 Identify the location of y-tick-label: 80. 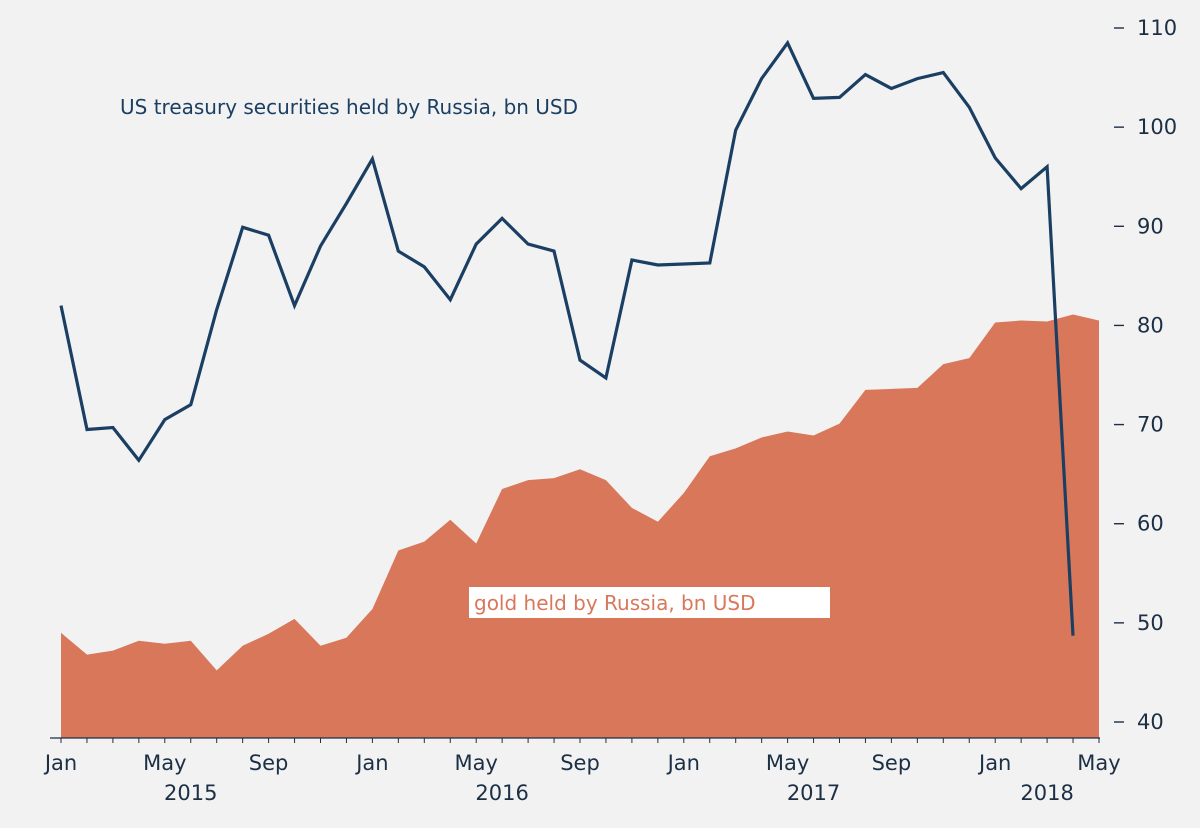
(1150, 325).